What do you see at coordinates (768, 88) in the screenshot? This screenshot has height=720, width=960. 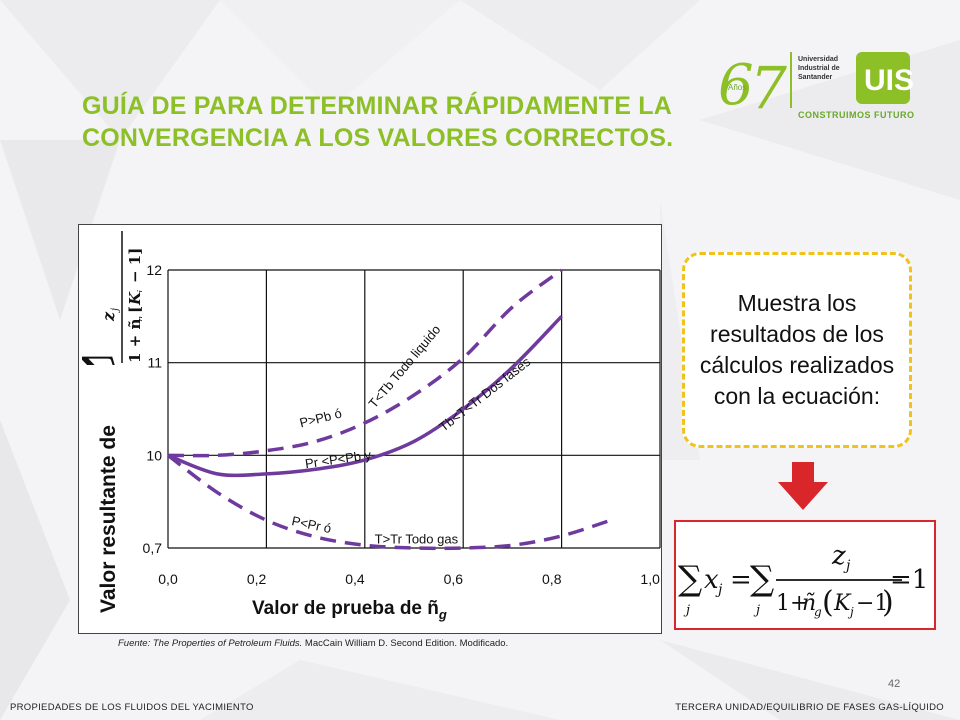 I see `svg-text: 7` at bounding box center [768, 88].